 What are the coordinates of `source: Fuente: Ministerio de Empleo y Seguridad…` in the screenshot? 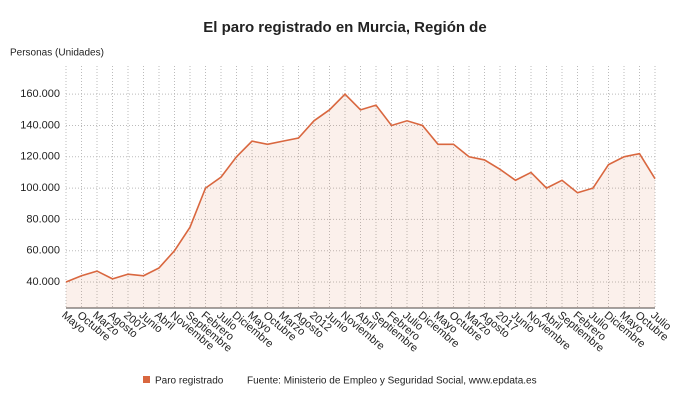 It's located at (392, 381).